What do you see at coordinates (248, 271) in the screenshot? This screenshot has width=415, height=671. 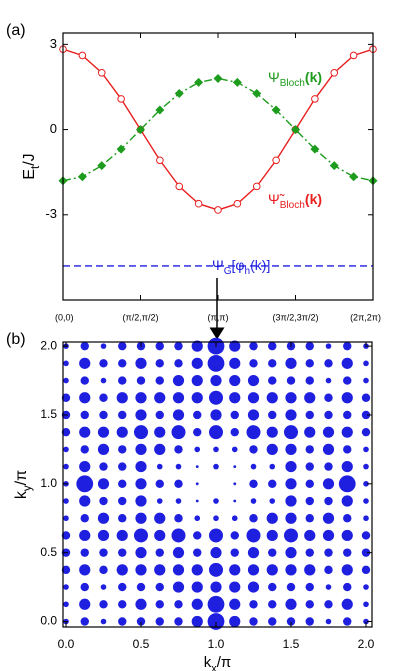 I see `label-part: h` at bounding box center [248, 271].